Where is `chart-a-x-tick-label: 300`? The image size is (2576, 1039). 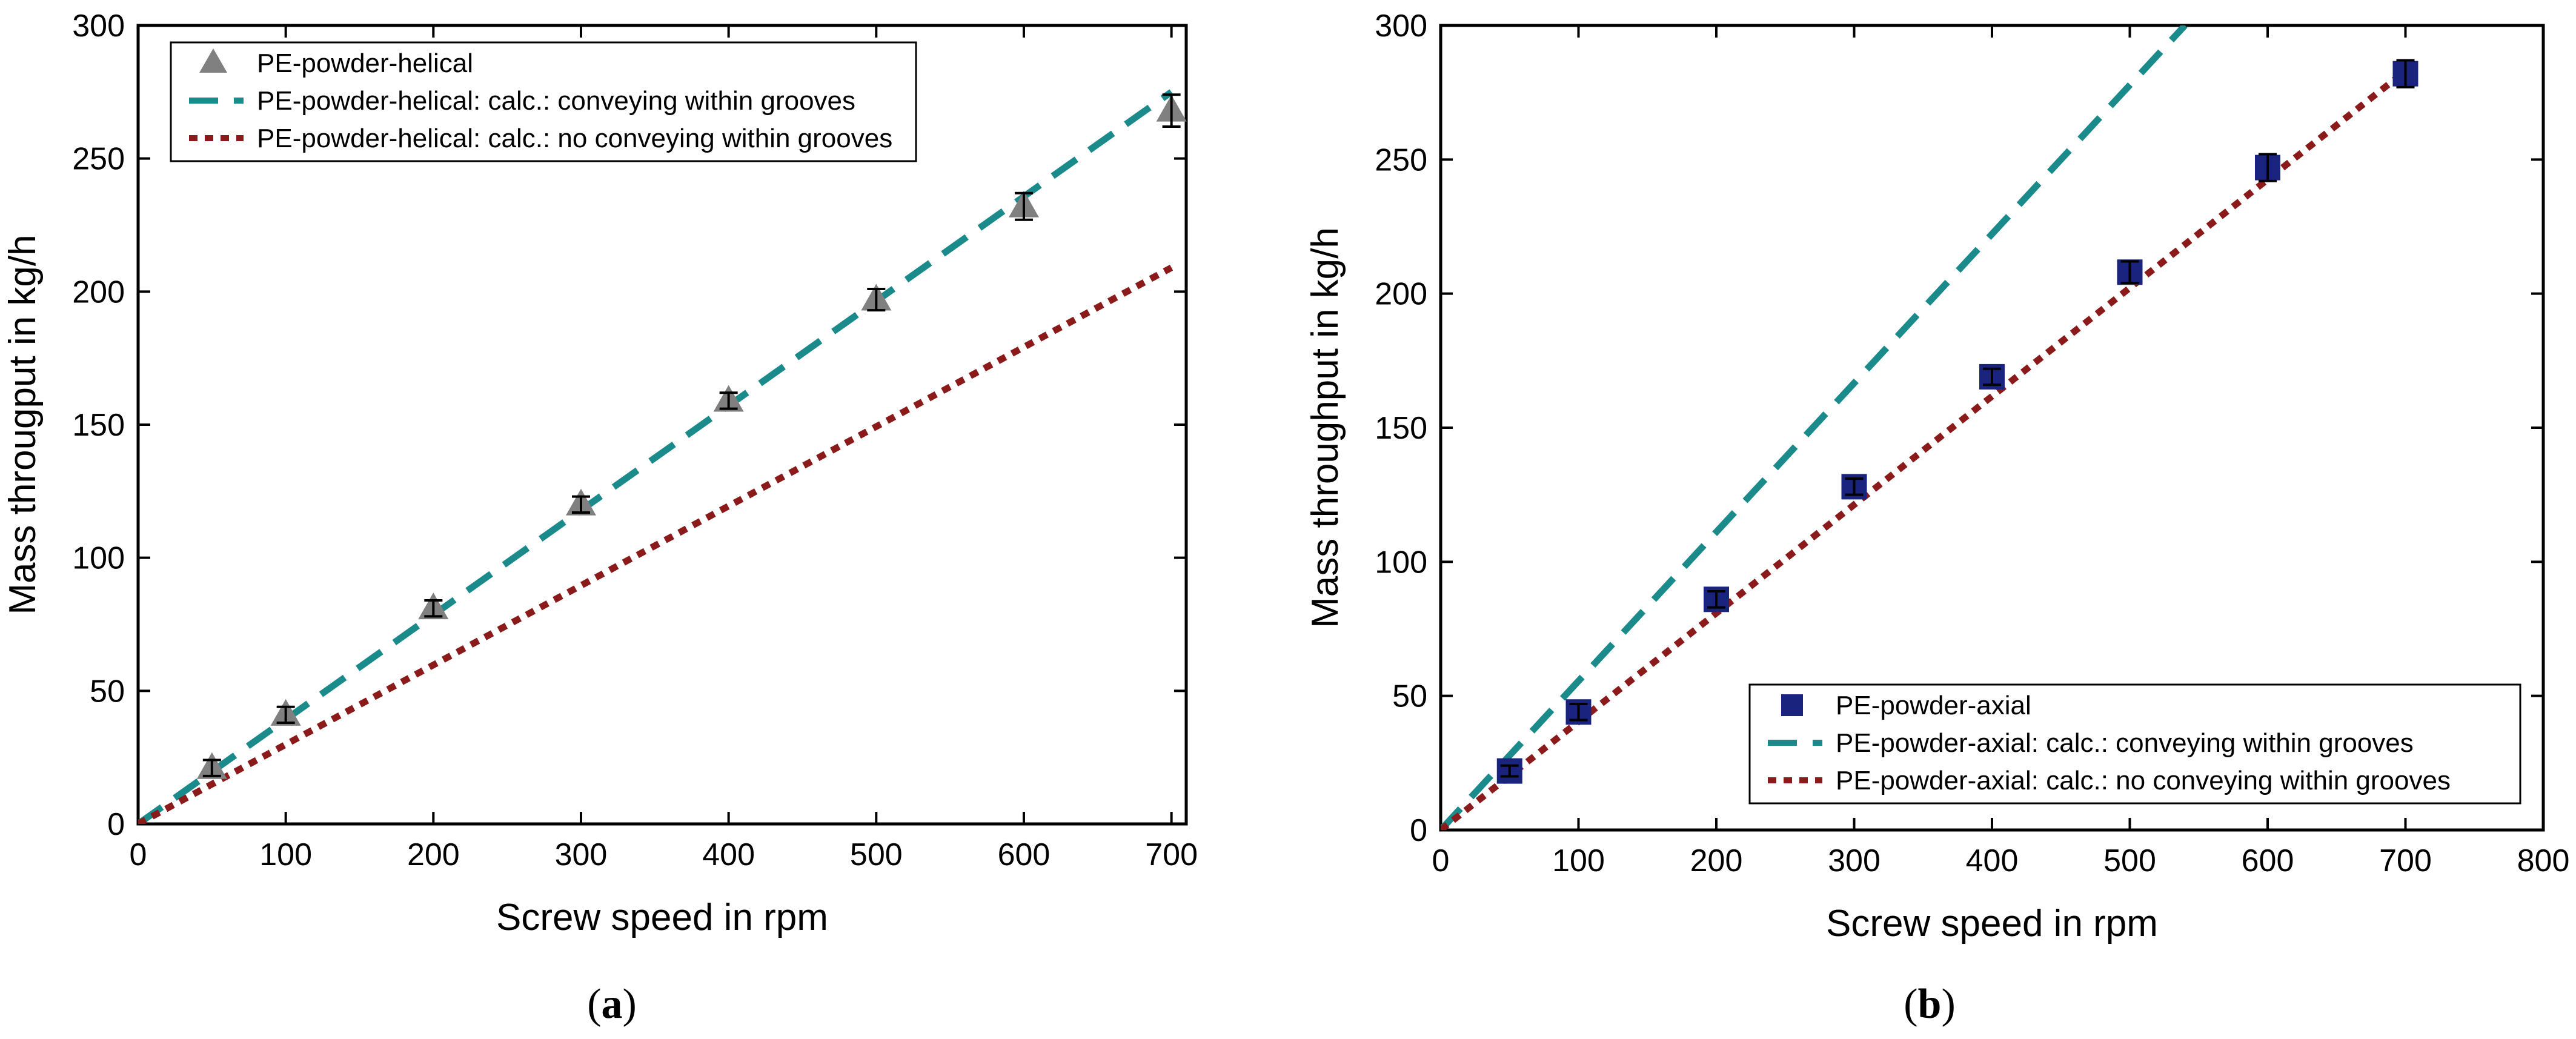
chart-a-x-tick-label: 300 is located at coordinates (581, 854).